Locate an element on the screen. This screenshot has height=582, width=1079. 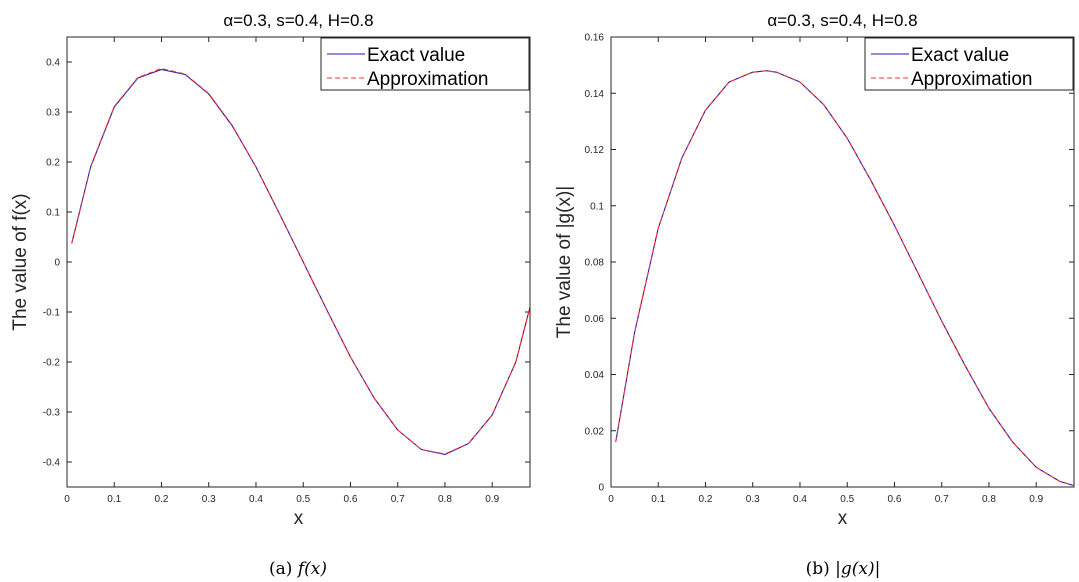
y-tick-label: 0.08 is located at coordinates (595, 263).